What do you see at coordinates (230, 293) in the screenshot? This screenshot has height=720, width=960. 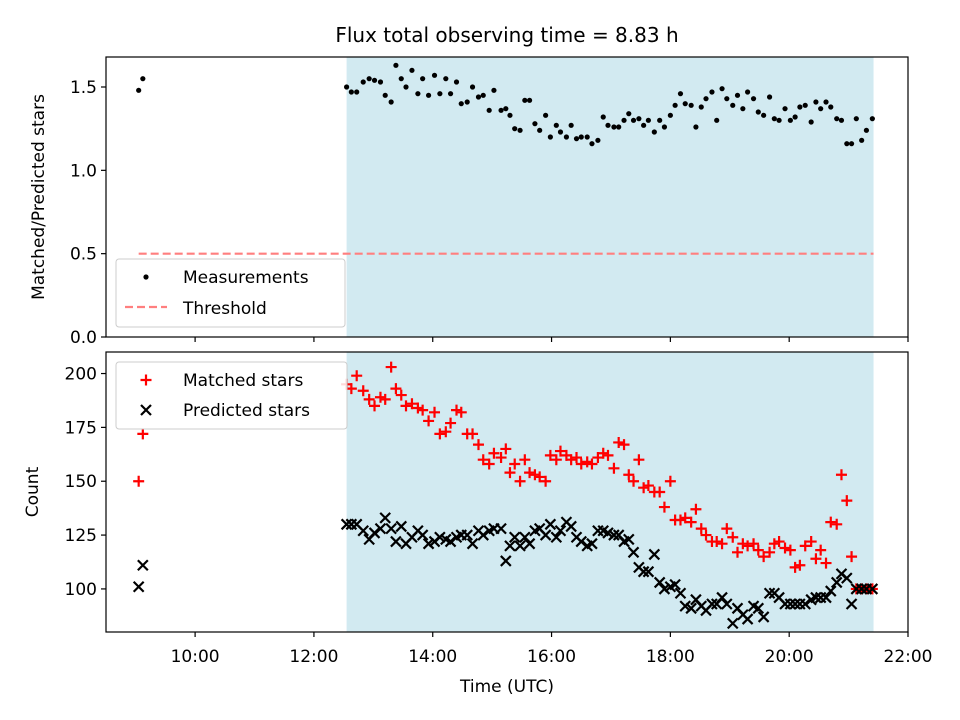 I see `top-legend: Measurements Threshold` at bounding box center [230, 293].